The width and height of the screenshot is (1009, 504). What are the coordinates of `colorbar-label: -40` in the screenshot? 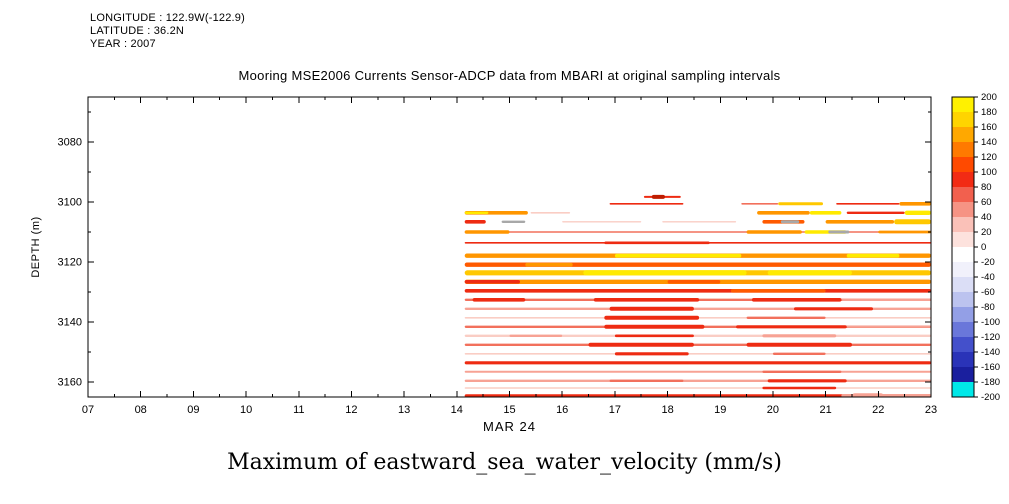 It's located at (988, 277).